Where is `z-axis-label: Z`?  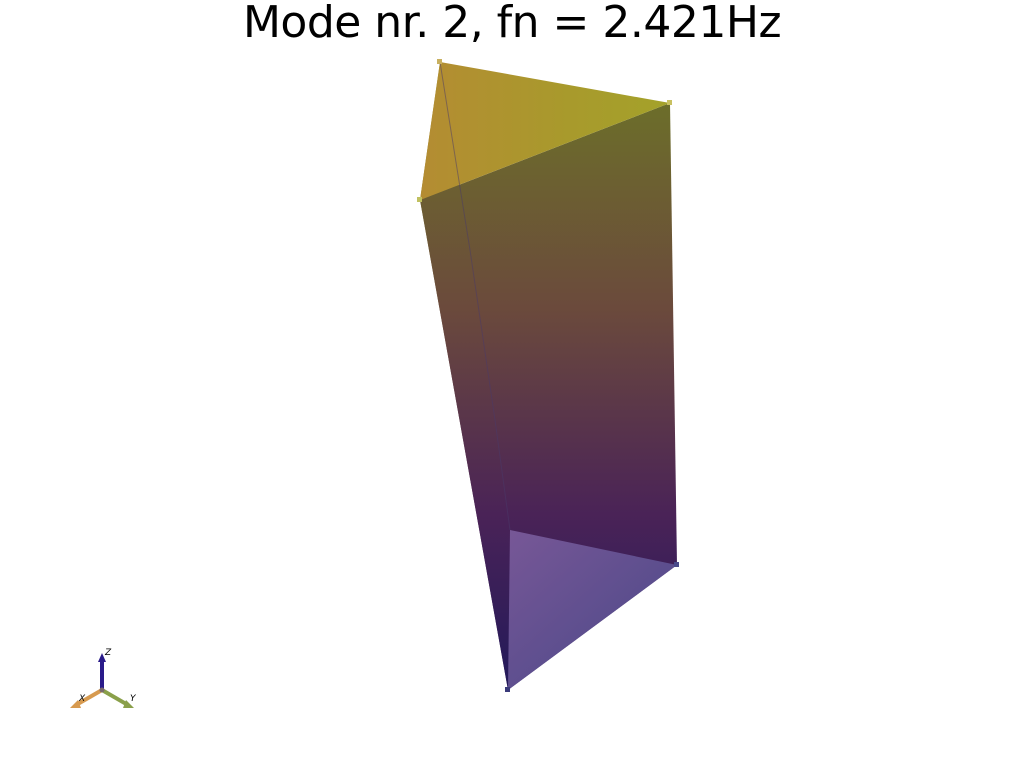 z-axis-label: Z is located at coordinates (108, 653).